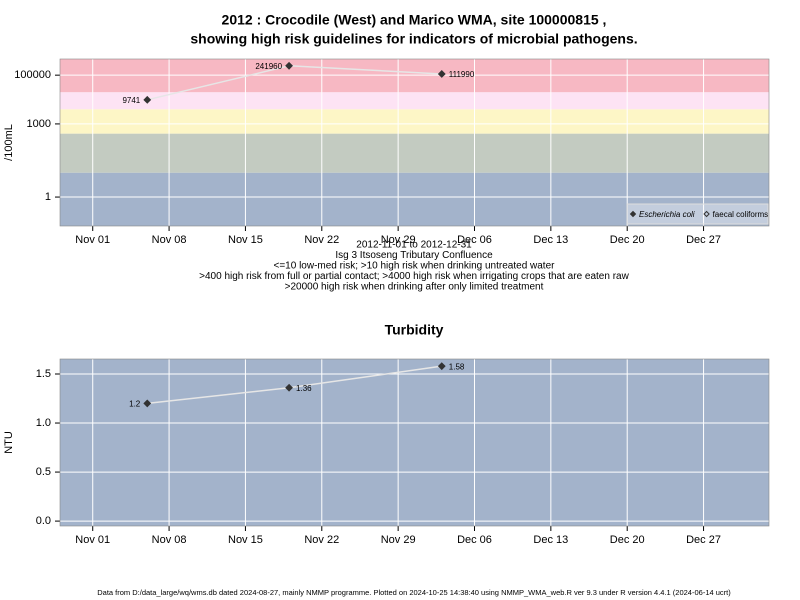 The width and height of the screenshot is (800, 600). What do you see at coordinates (9, 442) in the screenshot?
I see `y-axis-label: NTU` at bounding box center [9, 442].